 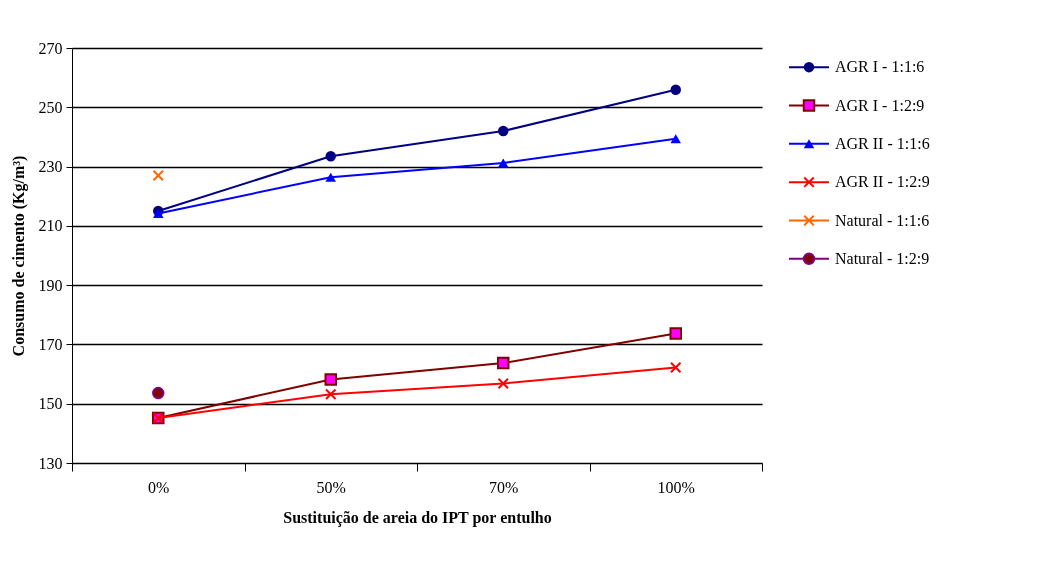 I want to click on y-tick-label: 270, so click(x=50, y=48).